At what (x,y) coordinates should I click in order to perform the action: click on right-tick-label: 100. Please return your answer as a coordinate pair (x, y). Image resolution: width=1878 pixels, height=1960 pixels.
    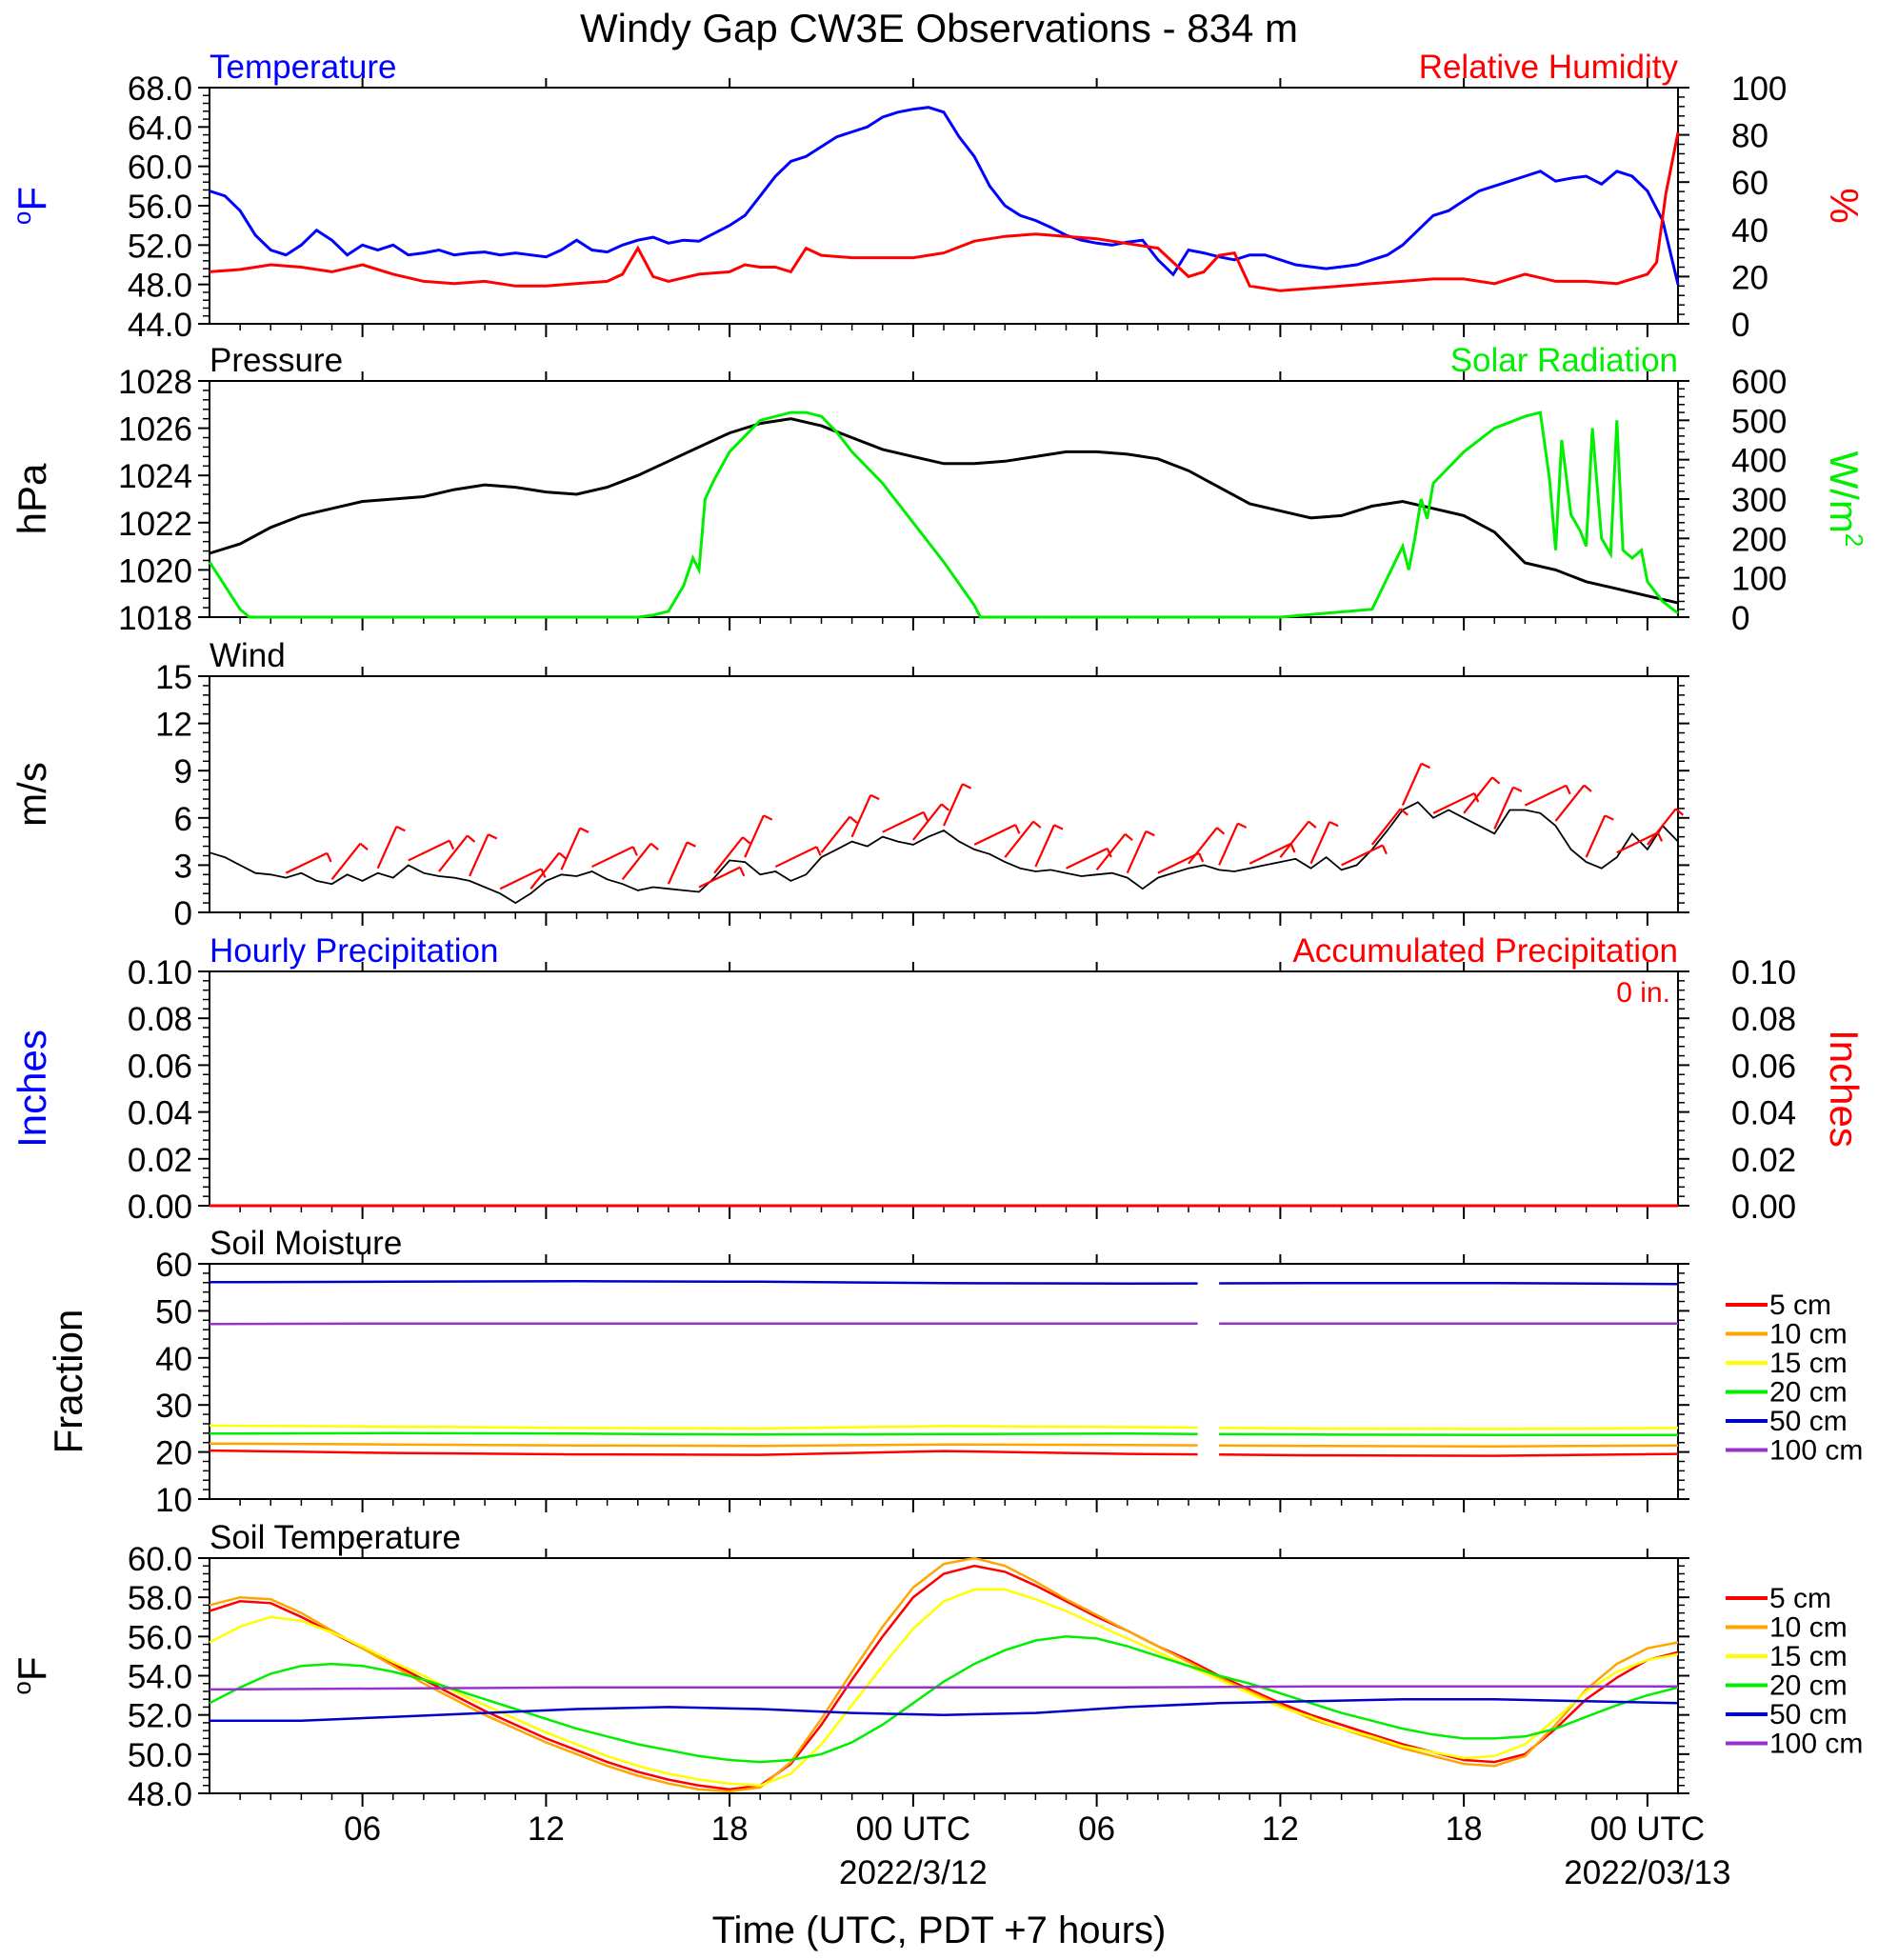
    Looking at the image, I should click on (1759, 89).